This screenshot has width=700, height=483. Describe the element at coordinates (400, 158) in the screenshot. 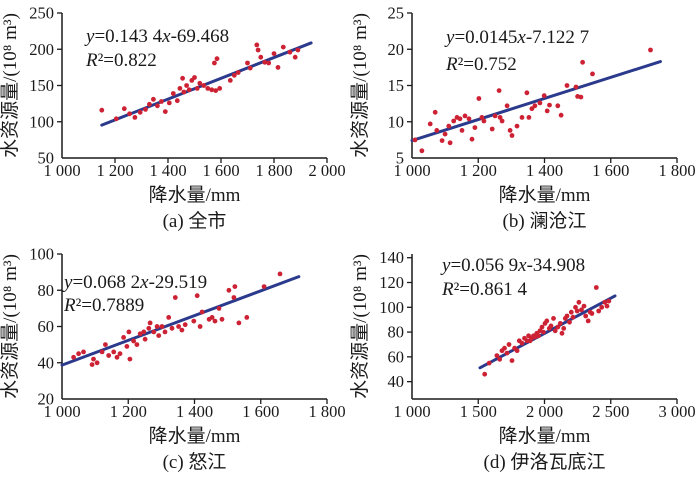

I see `y-tick-label: 5` at that location.